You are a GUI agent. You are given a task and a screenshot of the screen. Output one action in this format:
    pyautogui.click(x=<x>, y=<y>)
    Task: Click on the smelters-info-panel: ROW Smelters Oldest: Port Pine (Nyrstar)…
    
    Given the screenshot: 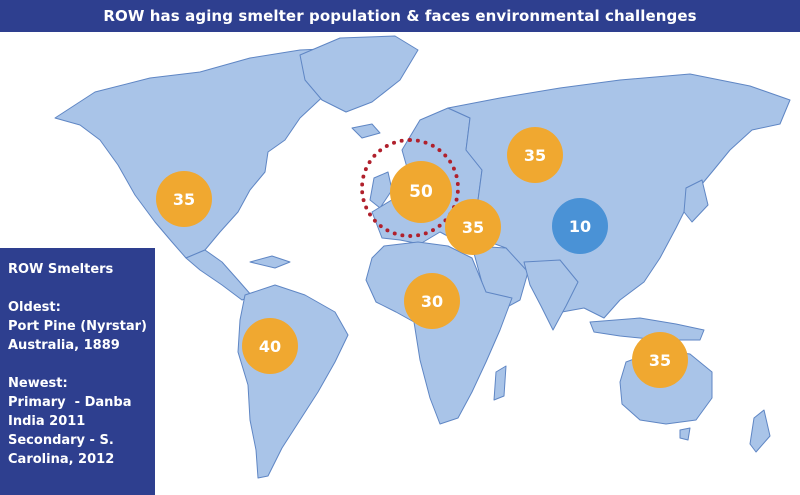 What is the action you would take?
    pyautogui.click(x=77, y=371)
    